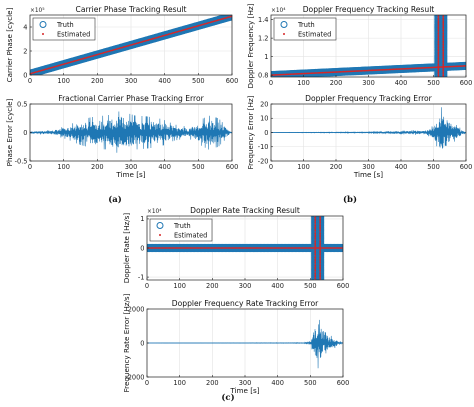 Image resolution: width=474 pixels, height=407 pixels. What do you see at coordinates (142, 219) in the screenshot?
I see `y-tick-label: 1` at bounding box center [142, 219].